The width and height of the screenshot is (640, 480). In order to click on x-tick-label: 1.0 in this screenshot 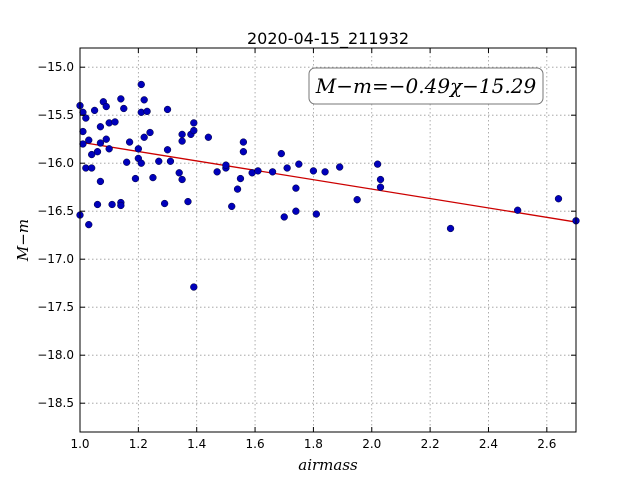, I will do `click(79, 444)`.